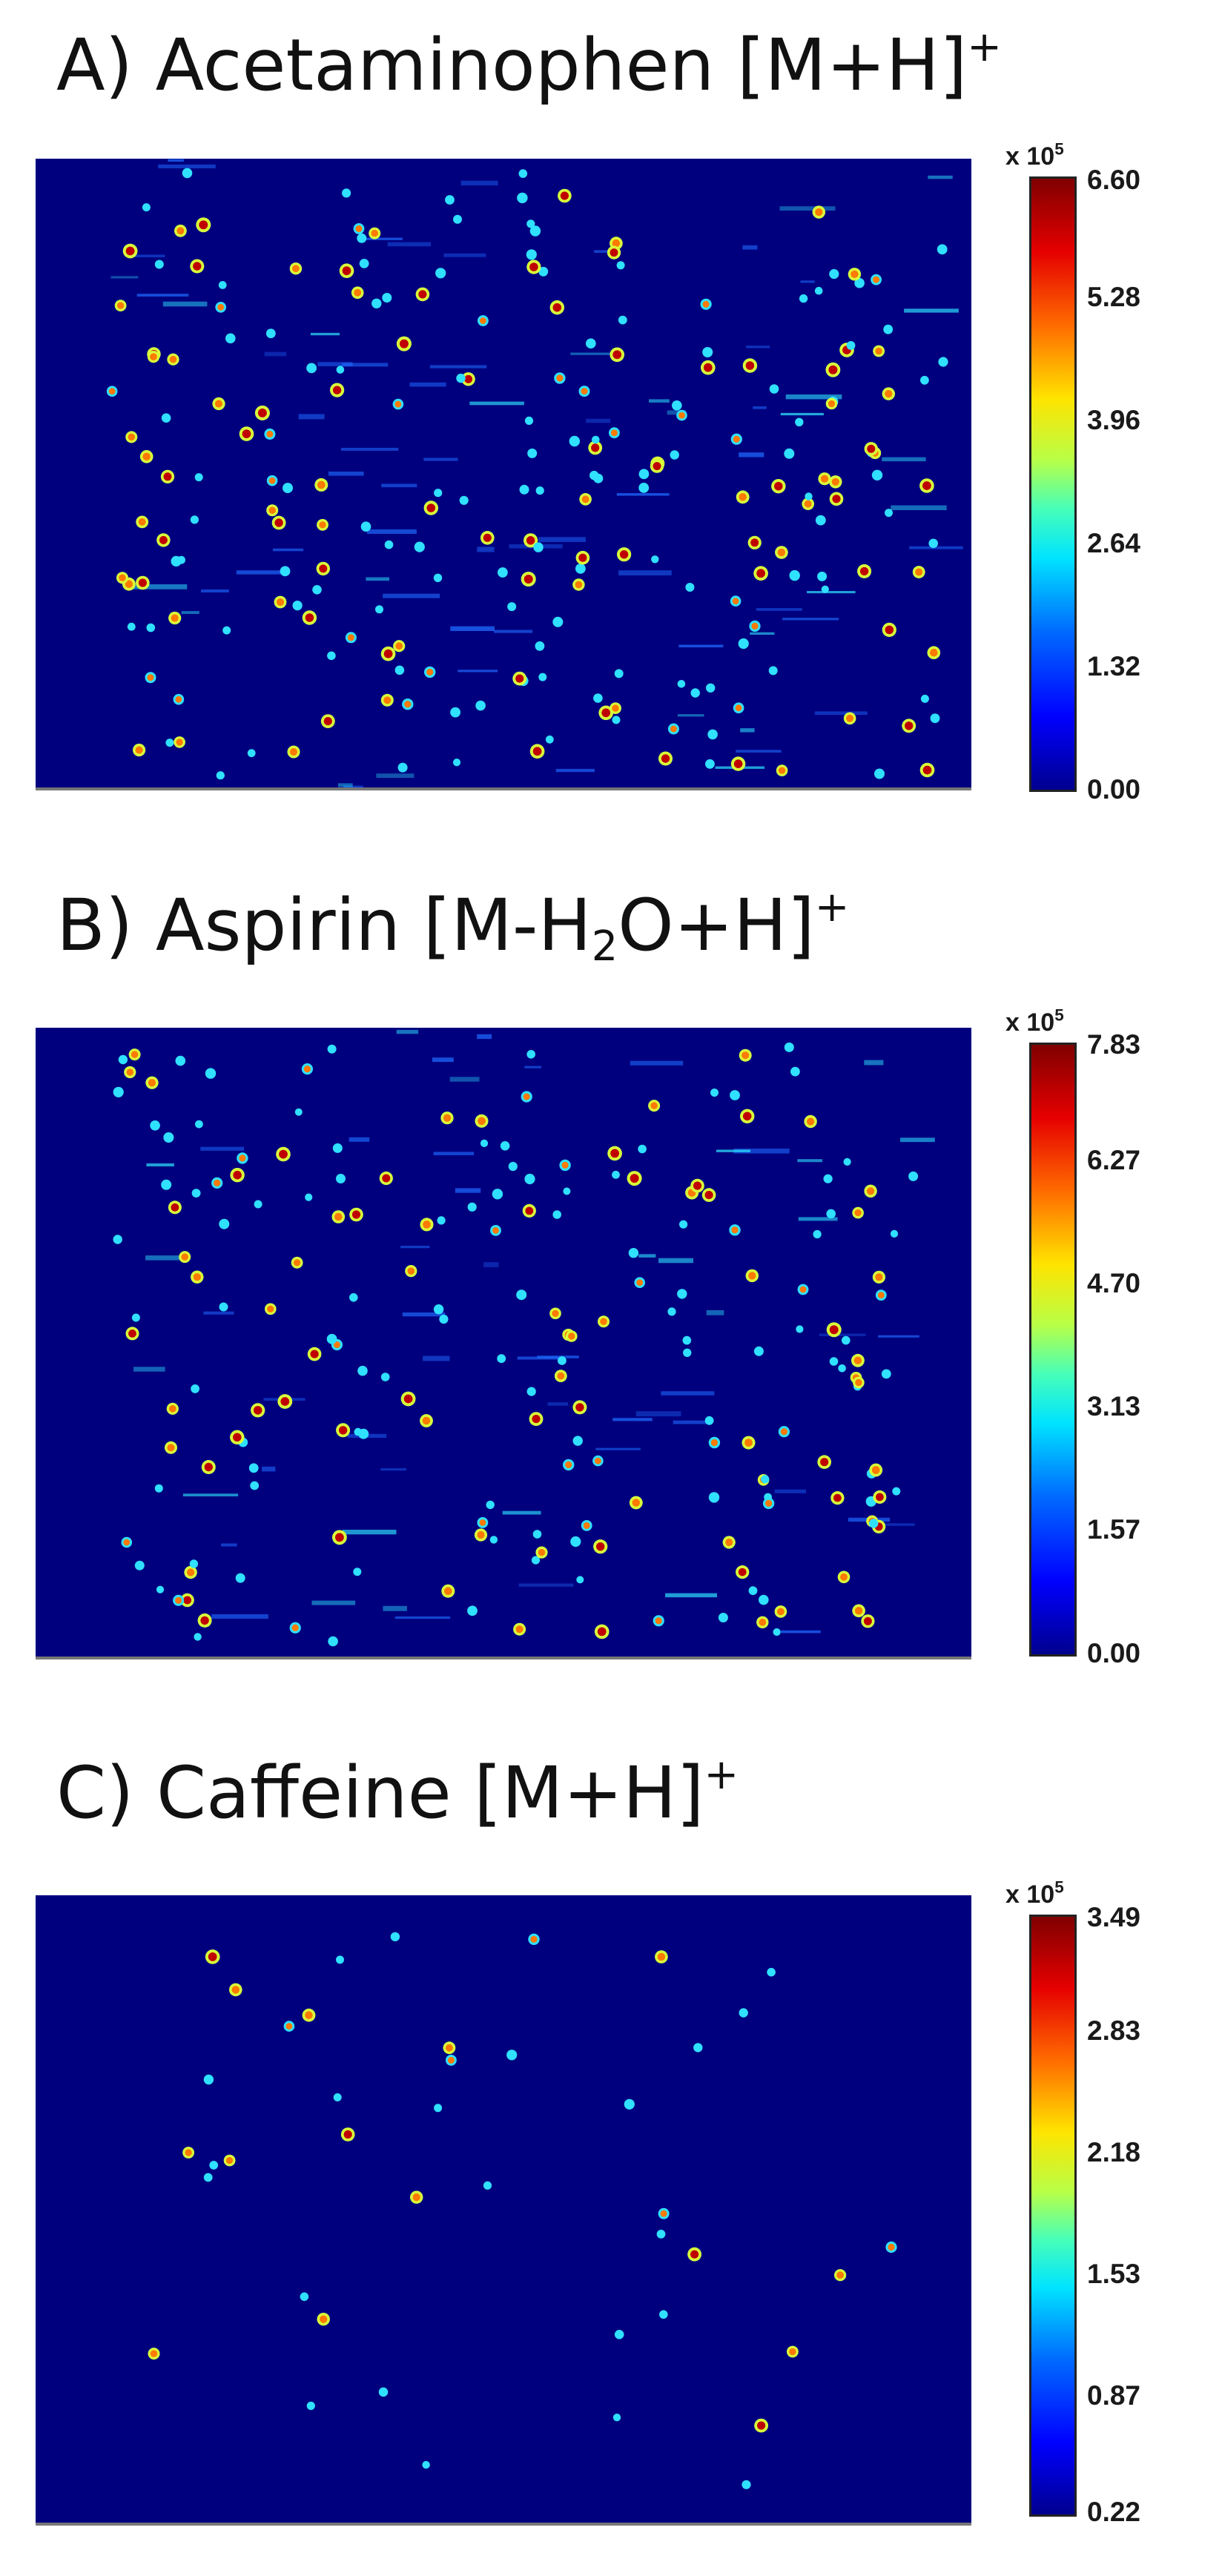  Describe the element at coordinates (1114, 2395) in the screenshot. I see `colorbar-tick: 0.87` at that location.